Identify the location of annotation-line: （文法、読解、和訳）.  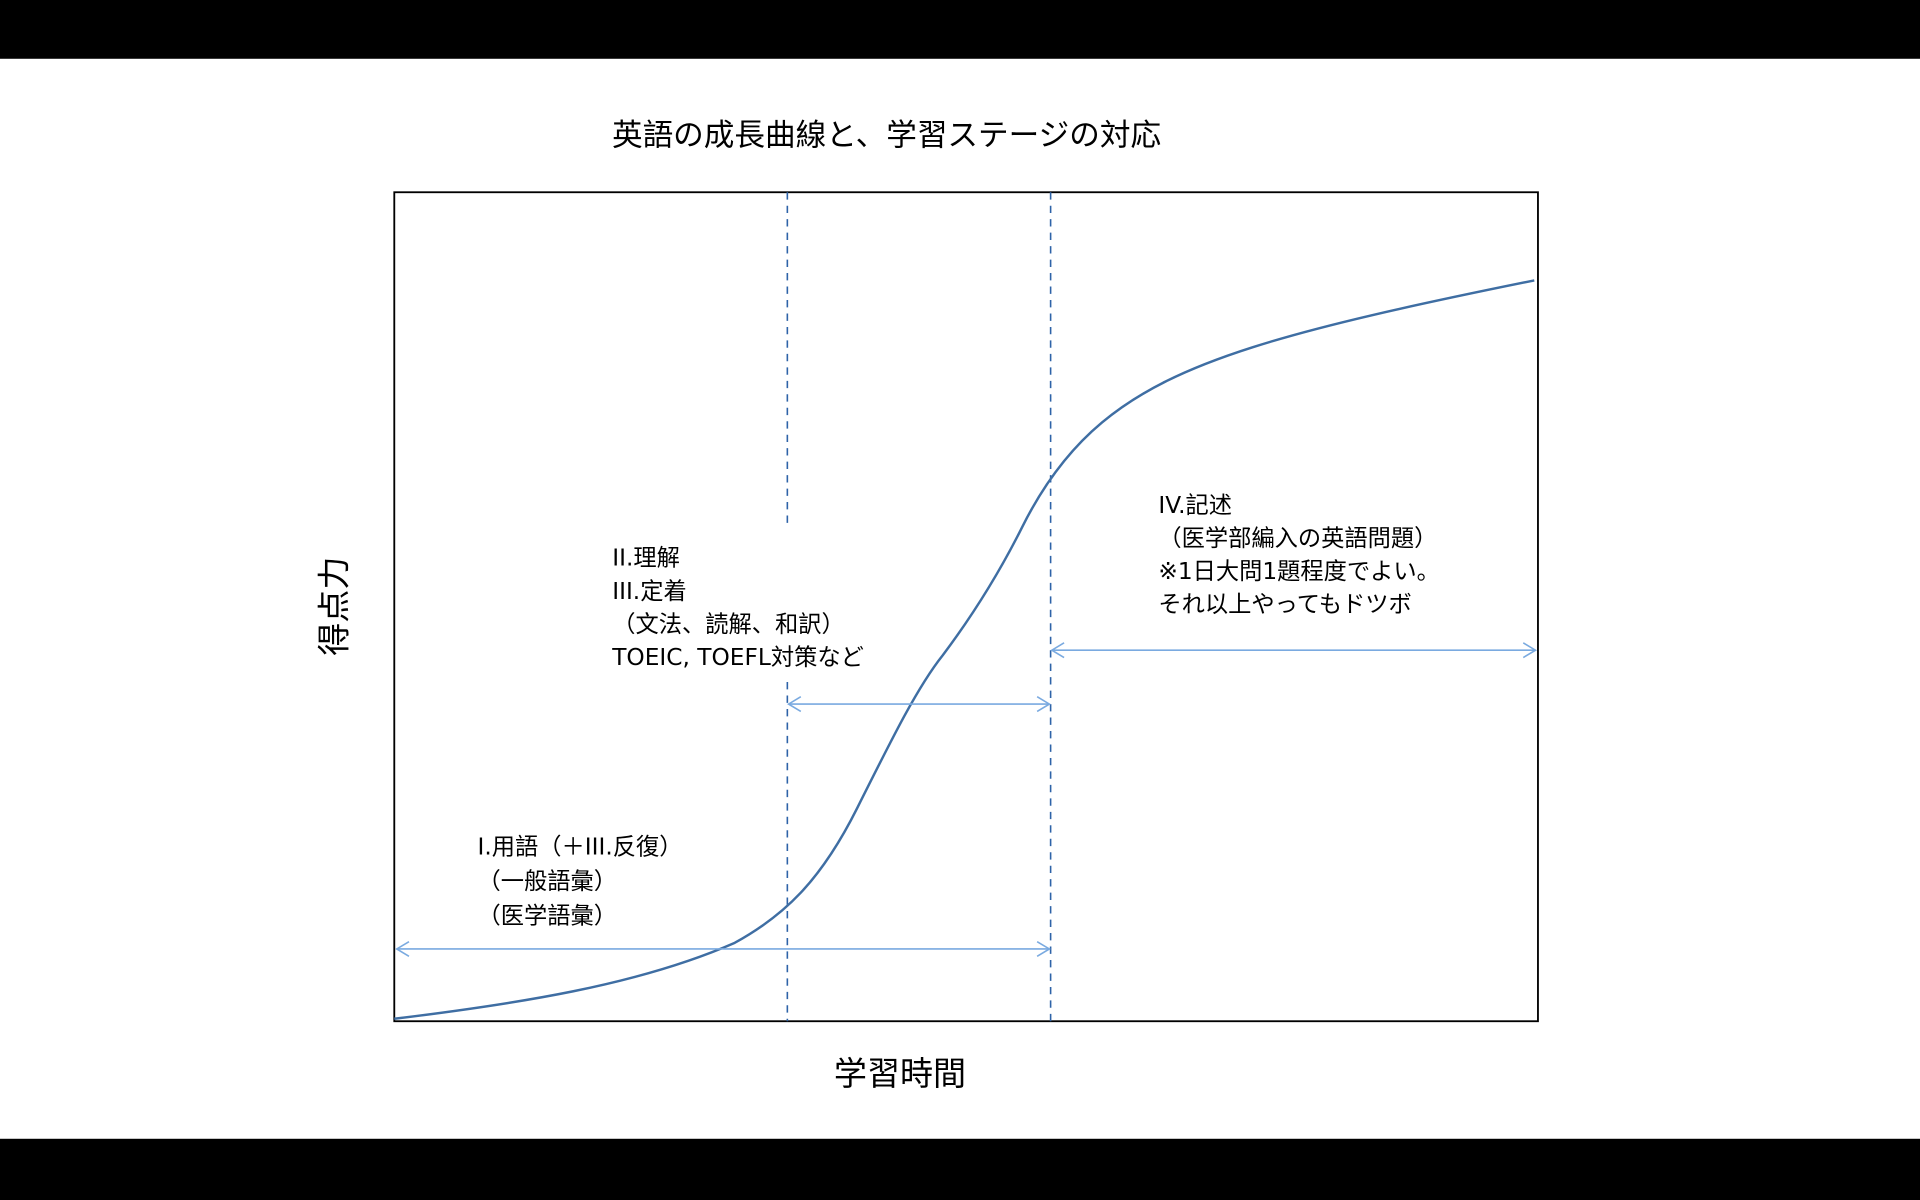
(728, 624).